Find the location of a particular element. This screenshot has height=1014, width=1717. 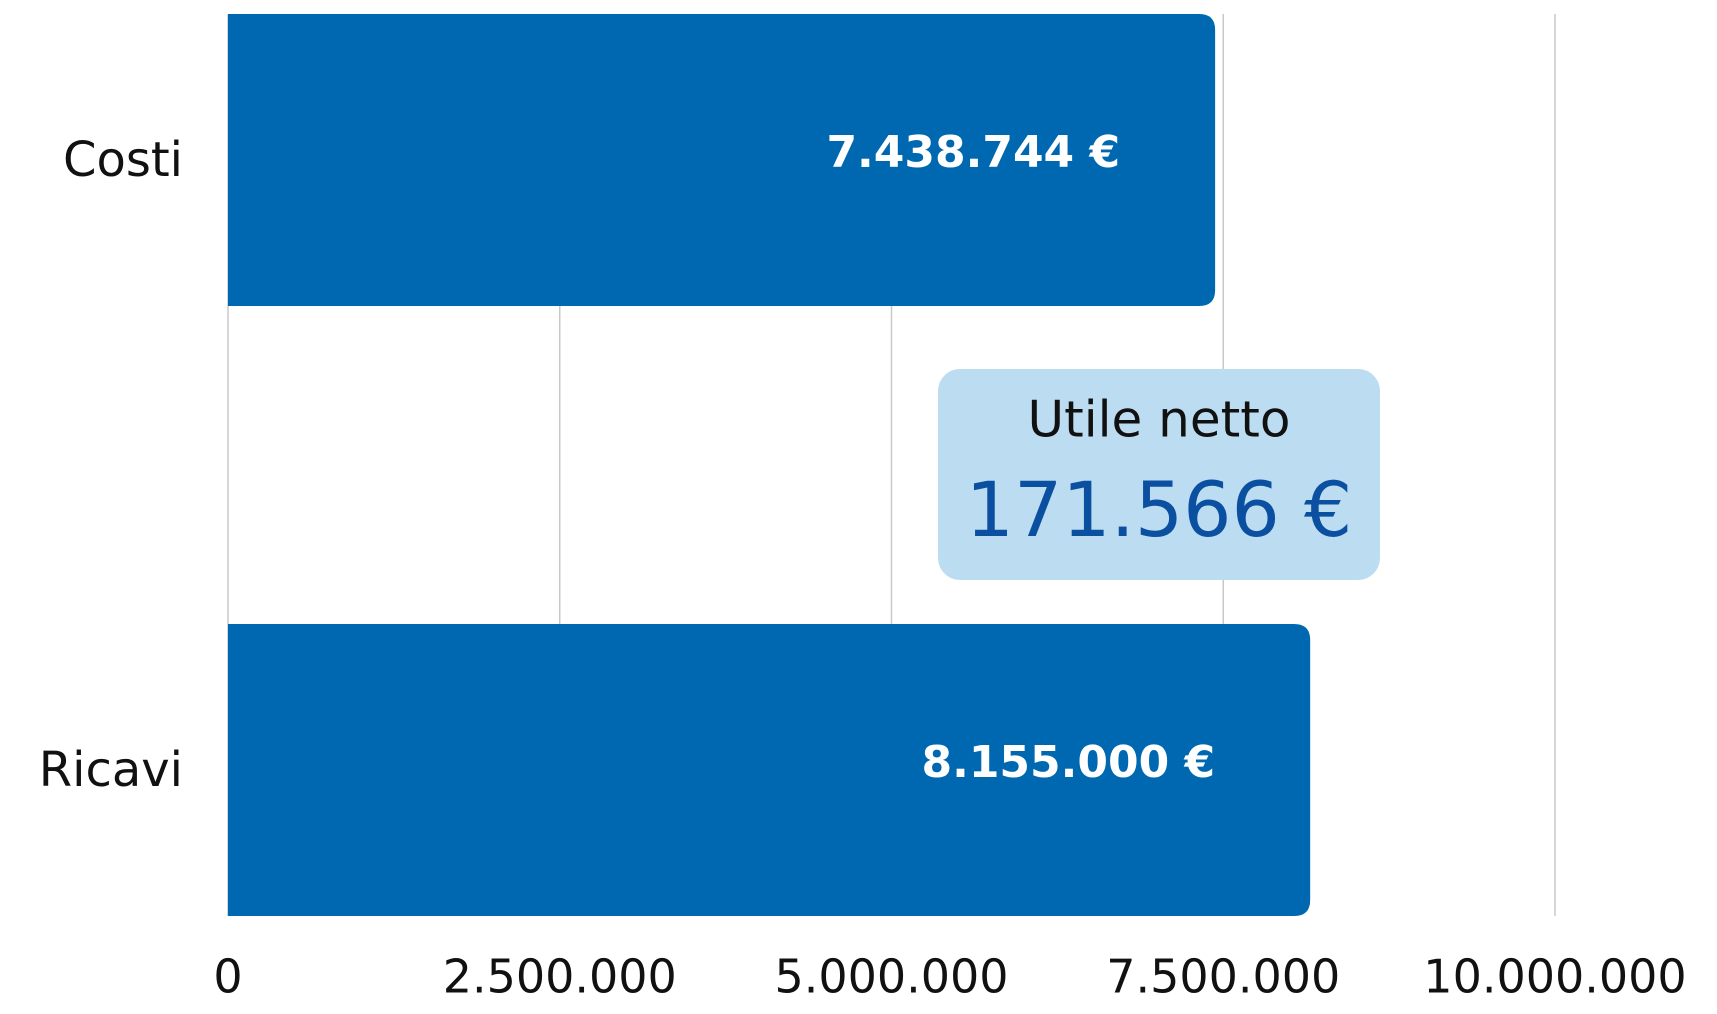

value-label: 7.438.744 € is located at coordinates (973, 152).